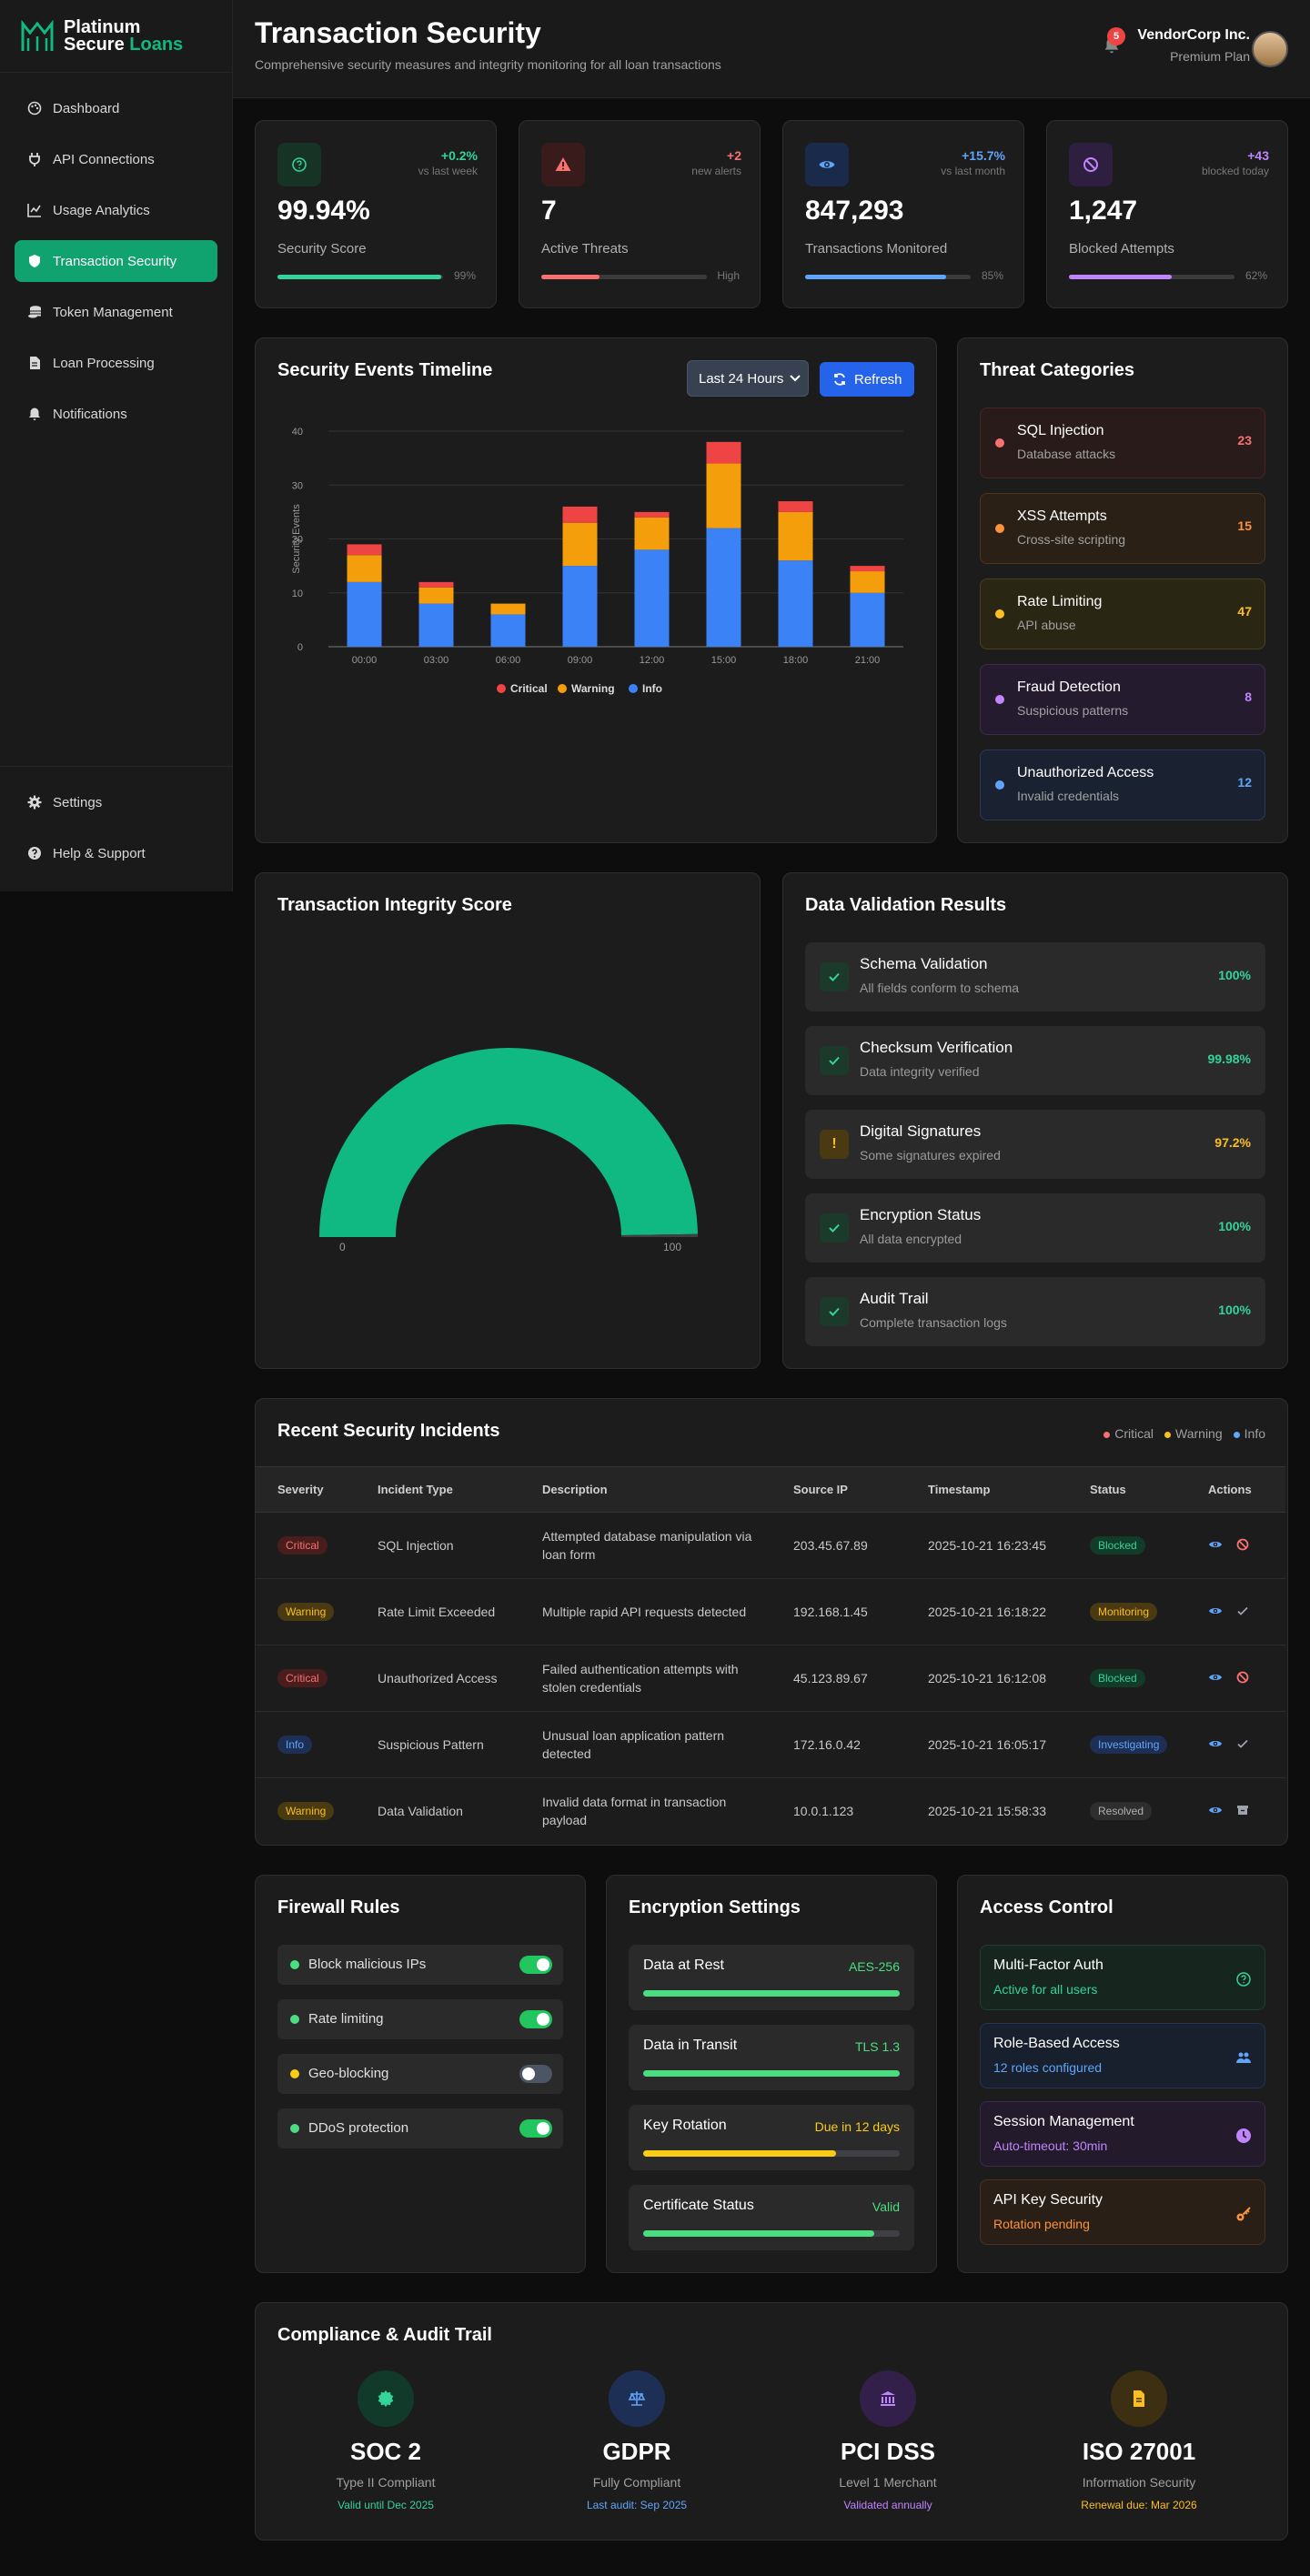  What do you see at coordinates (690, 2045) in the screenshot?
I see `encryption-name: Data in Transit` at bounding box center [690, 2045].